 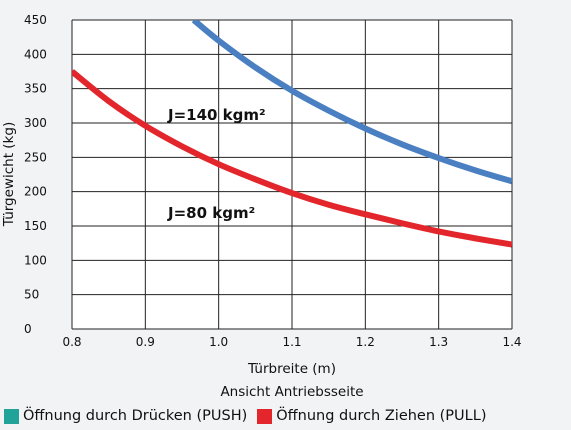 What do you see at coordinates (291, 369) in the screenshot?
I see `x-axis-label: Türbreite (m)` at bounding box center [291, 369].